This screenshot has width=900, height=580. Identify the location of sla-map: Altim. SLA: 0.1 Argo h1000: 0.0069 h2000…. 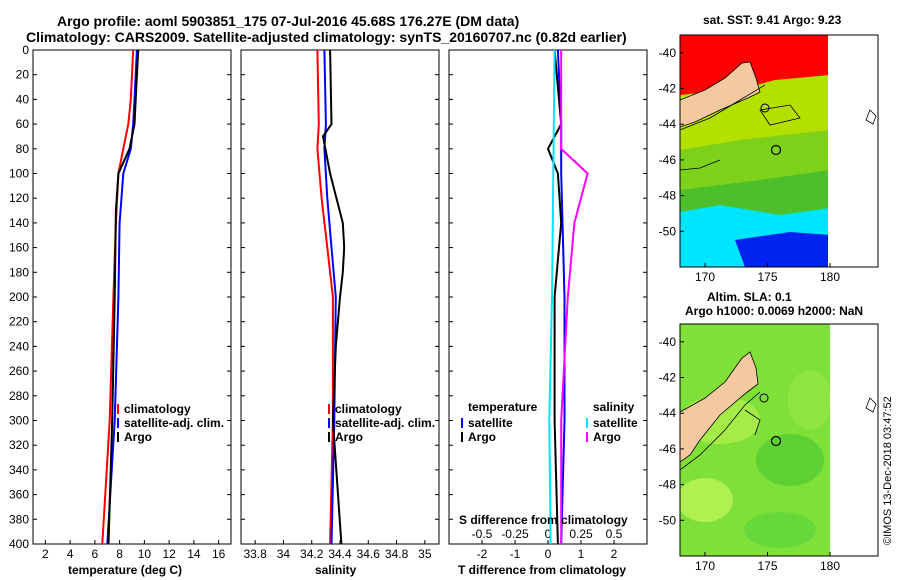
(769, 431).